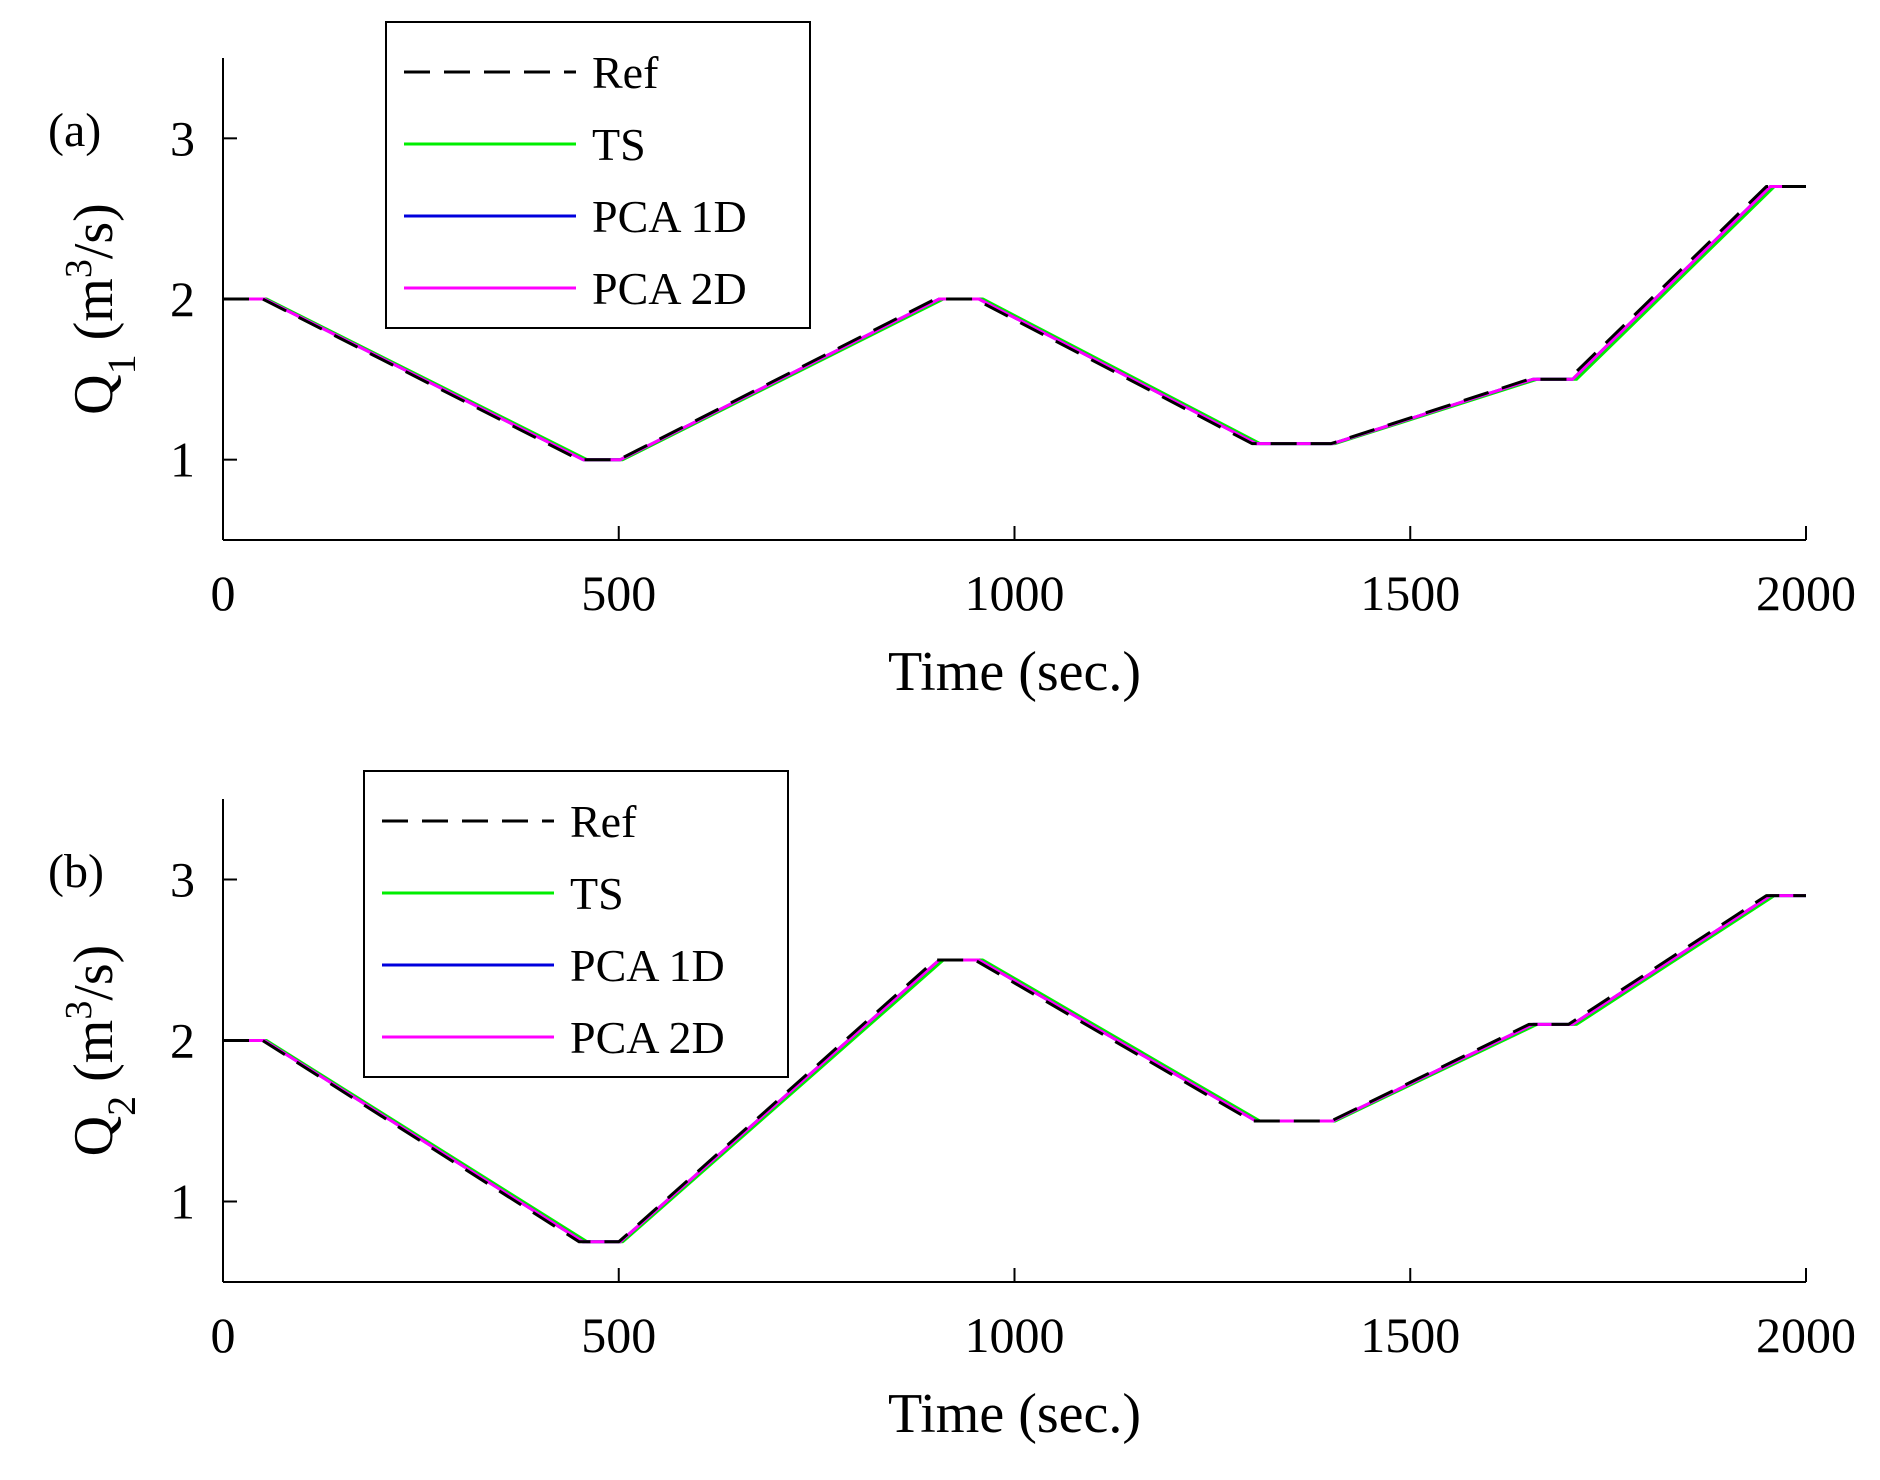 The height and width of the screenshot is (1480, 1880). What do you see at coordinates (121, 1106) in the screenshot?
I see `y-axis-title-subscript: 2` at bounding box center [121, 1106].